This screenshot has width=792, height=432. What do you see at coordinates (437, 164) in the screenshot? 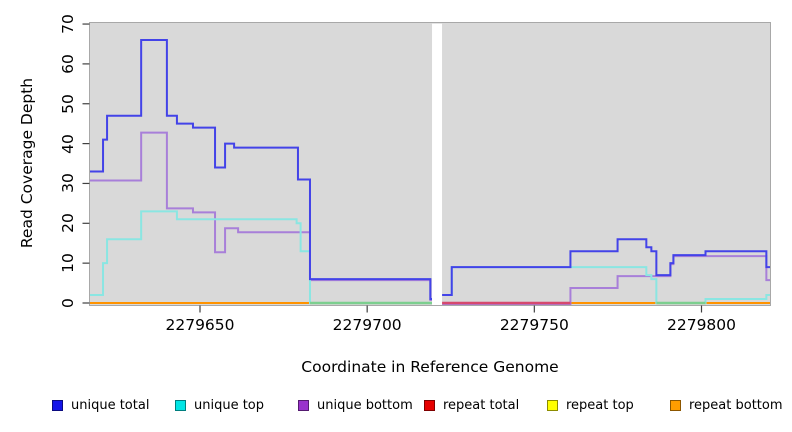
I see `masked-region` at bounding box center [437, 164].